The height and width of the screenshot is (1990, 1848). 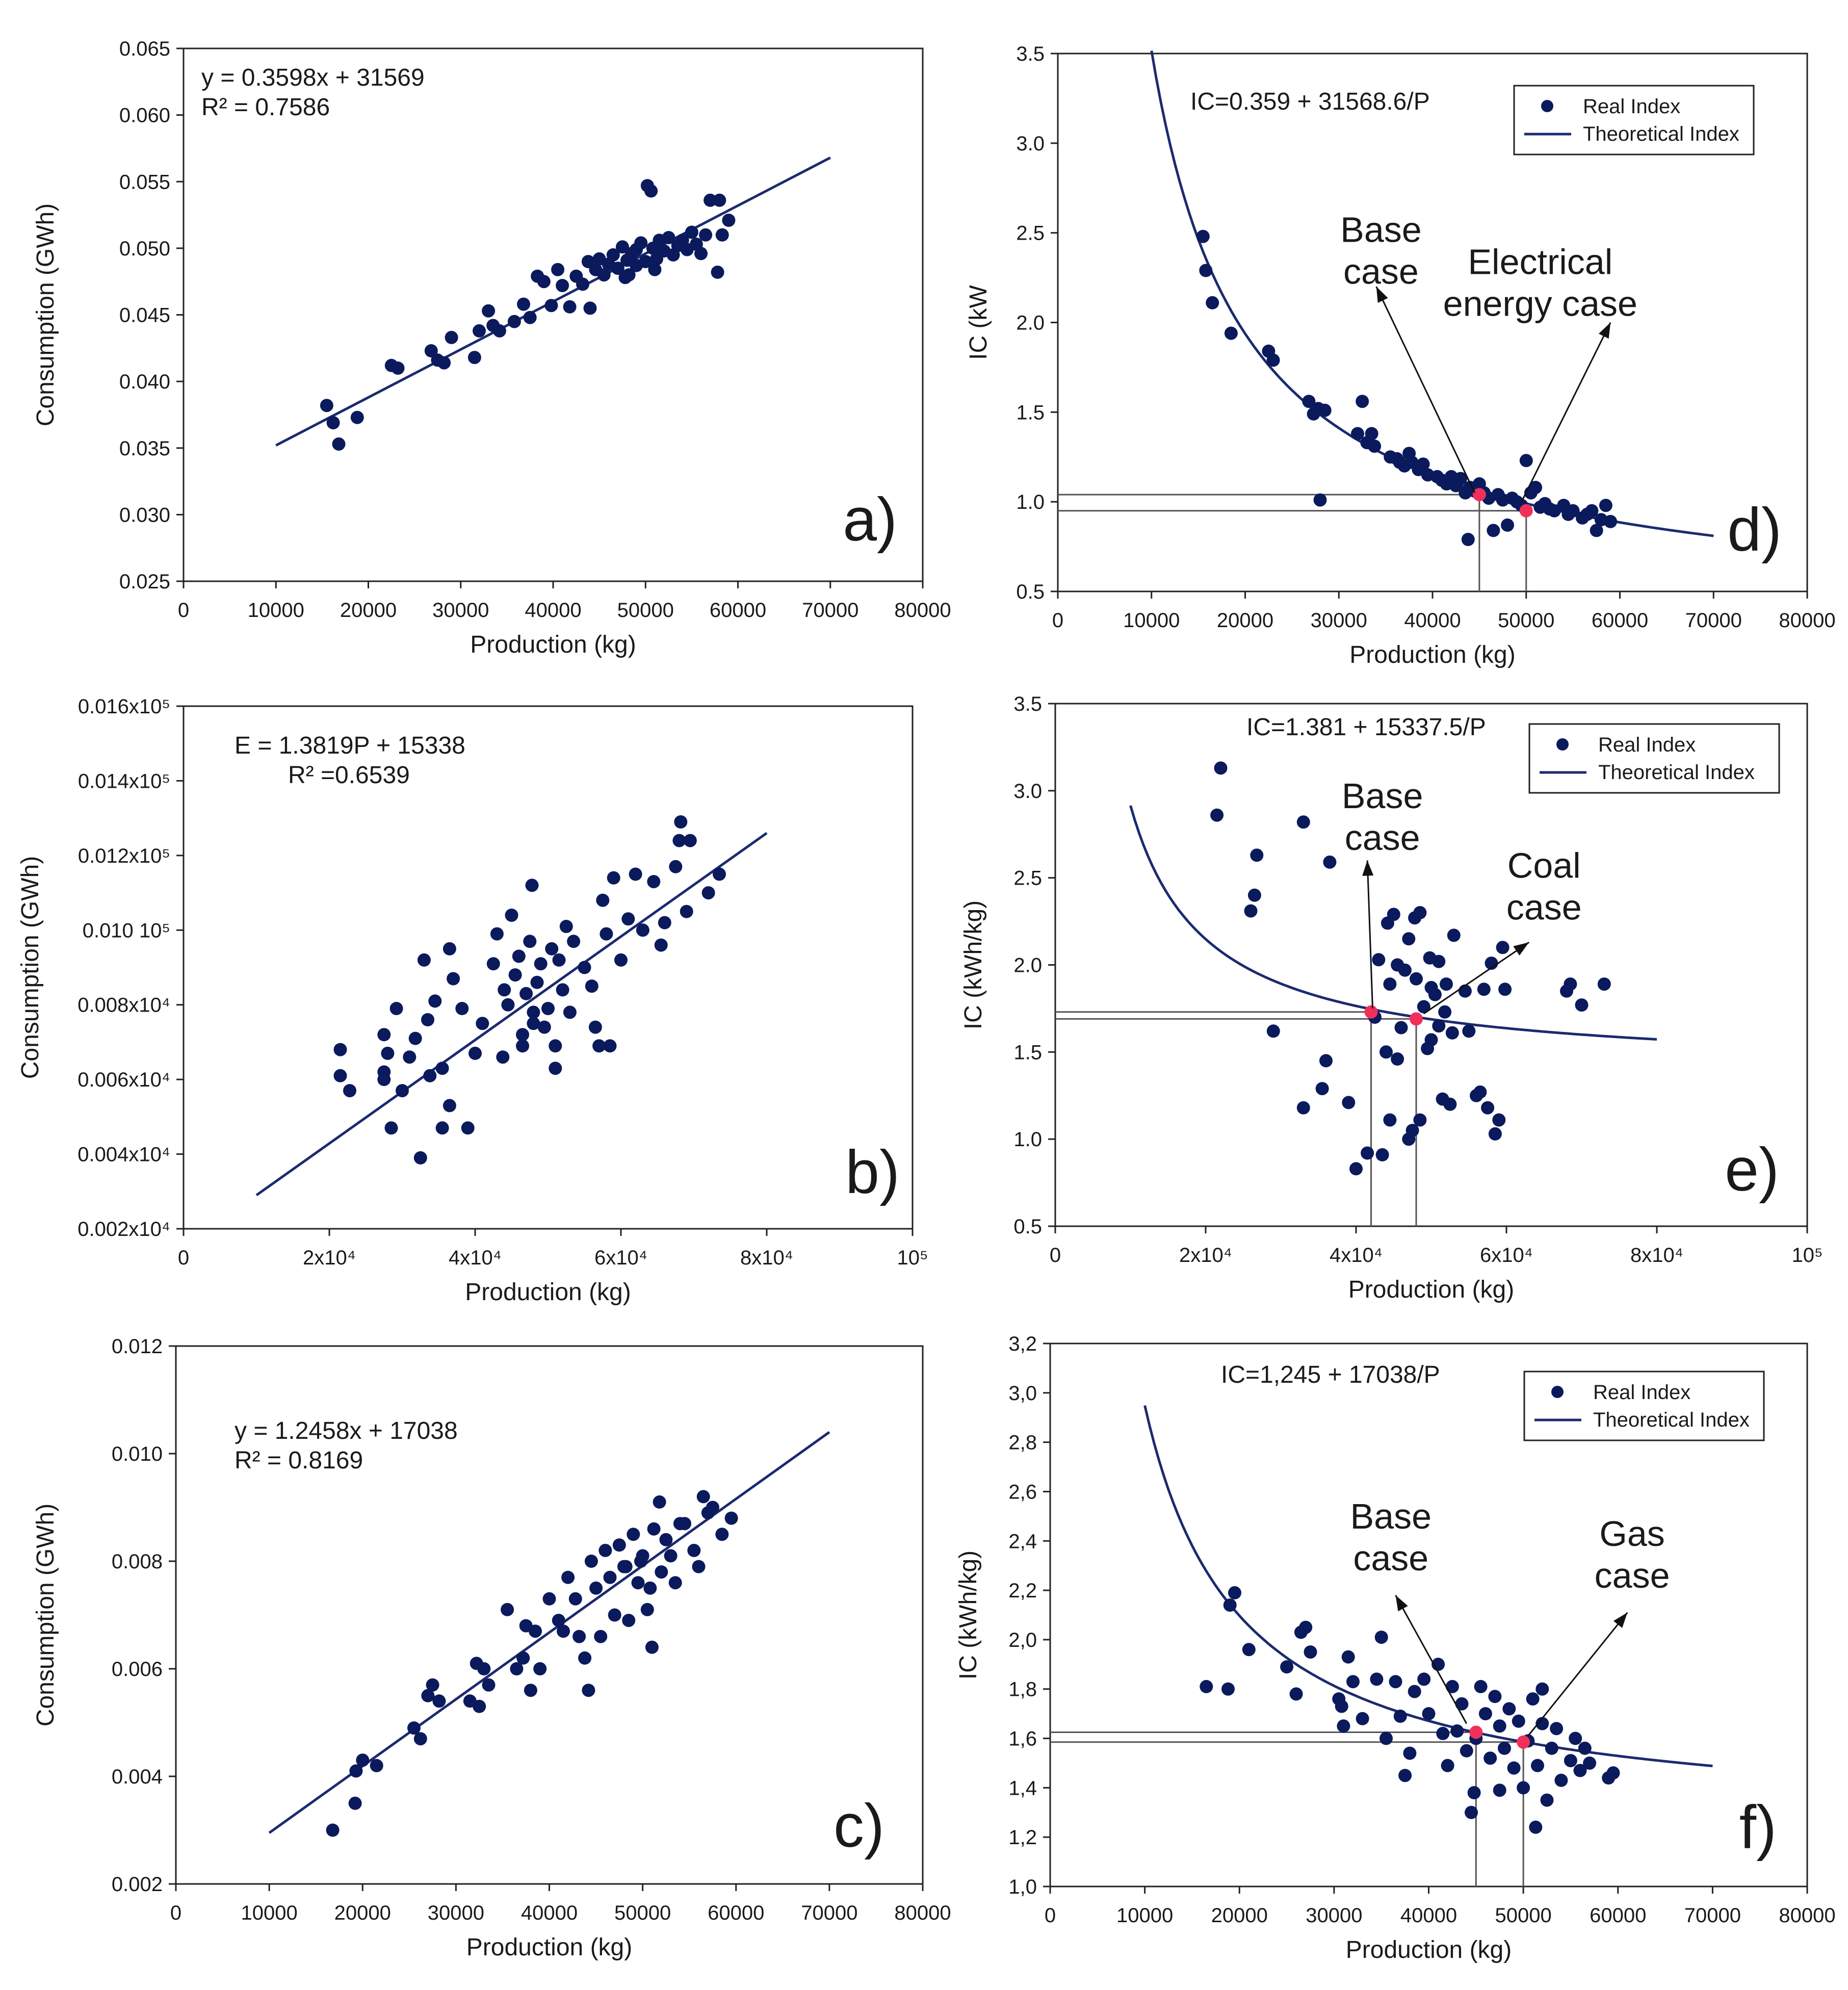 I want to click on x-tick-label: 70000, so click(x=830, y=610).